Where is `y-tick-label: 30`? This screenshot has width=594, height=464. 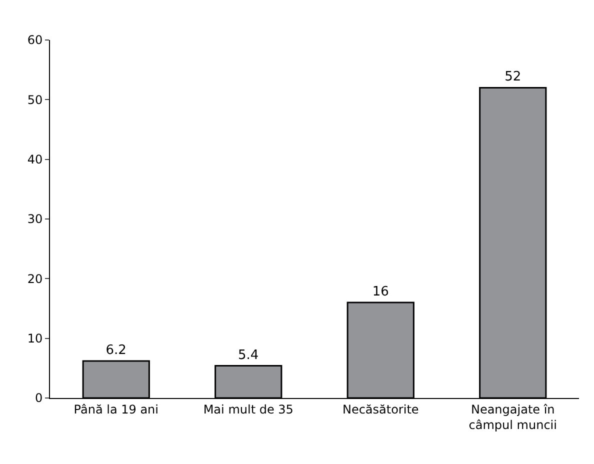 y-tick-label: 30 is located at coordinates (35, 219).